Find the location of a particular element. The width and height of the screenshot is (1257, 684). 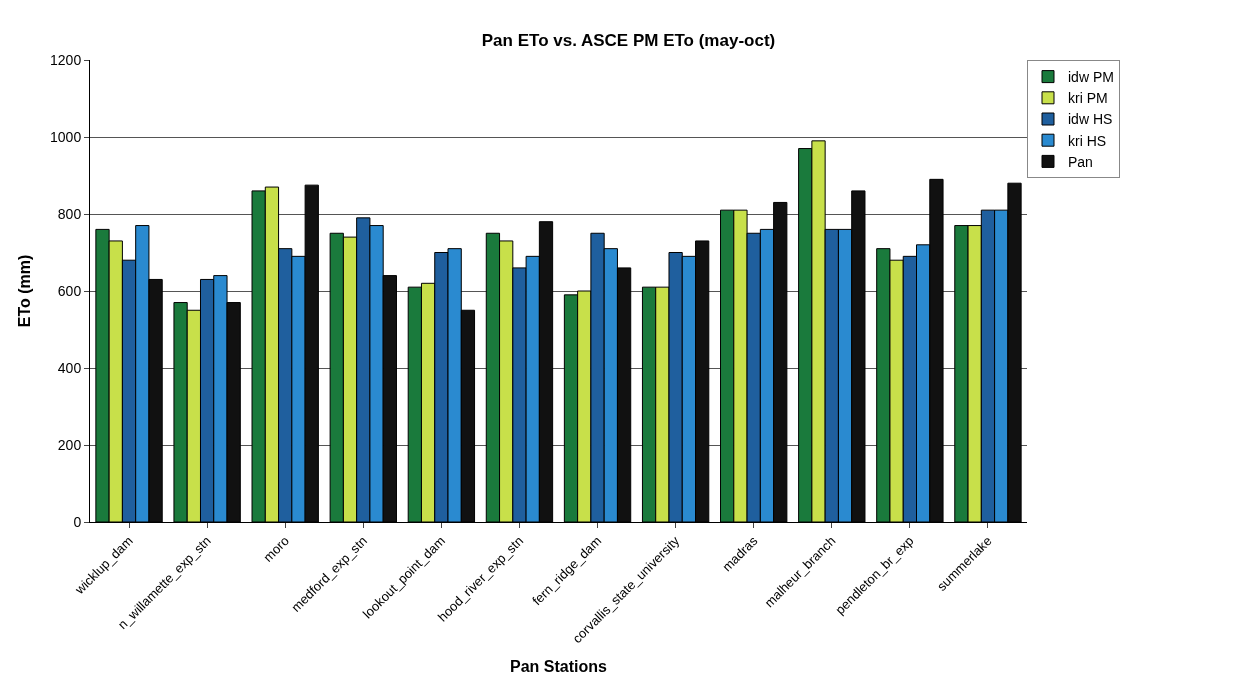

legend-label: kri HS is located at coordinates (1087, 140).